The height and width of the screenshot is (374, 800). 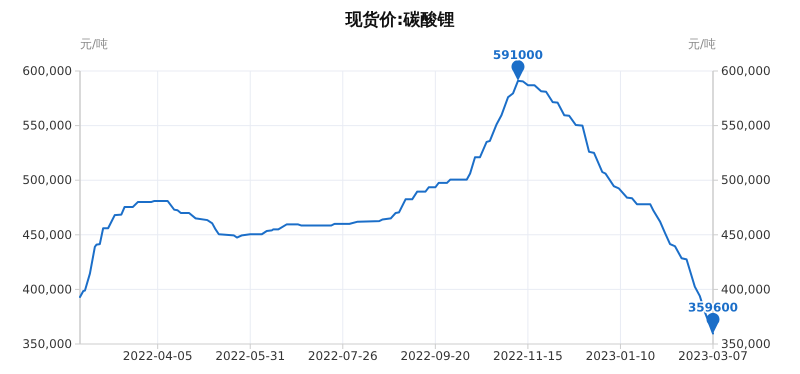 What do you see at coordinates (746, 125) in the screenshot?
I see `y2-tick-label: 550,000` at bounding box center [746, 125].